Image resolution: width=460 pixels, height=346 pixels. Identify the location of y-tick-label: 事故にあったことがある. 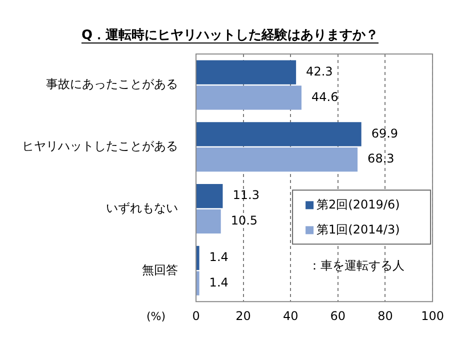
(112, 84).